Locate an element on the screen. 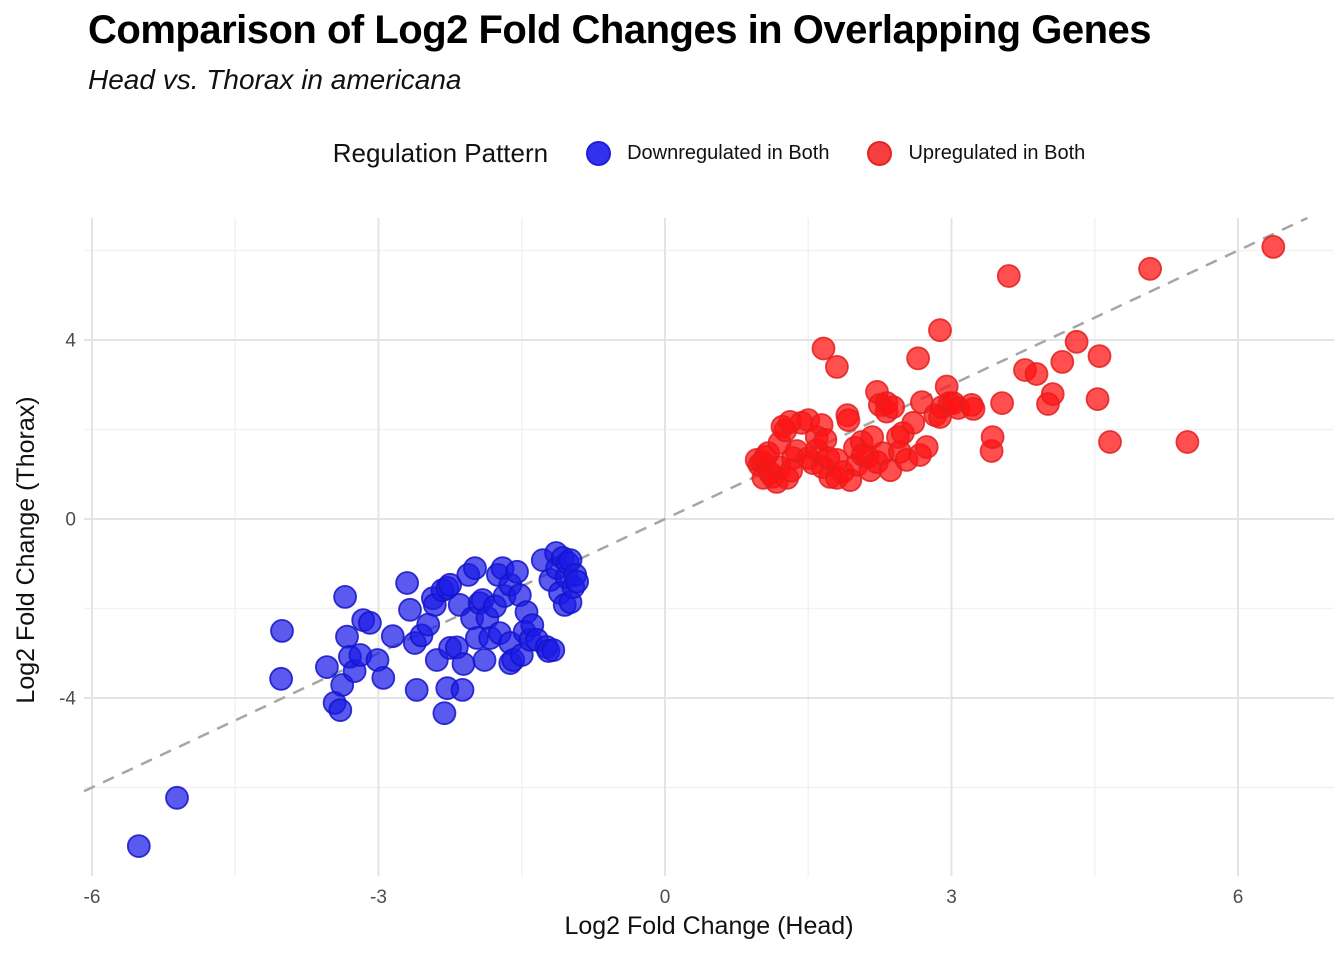 The width and height of the screenshot is (1344, 960). x-tick-label: -3 is located at coordinates (378, 897).